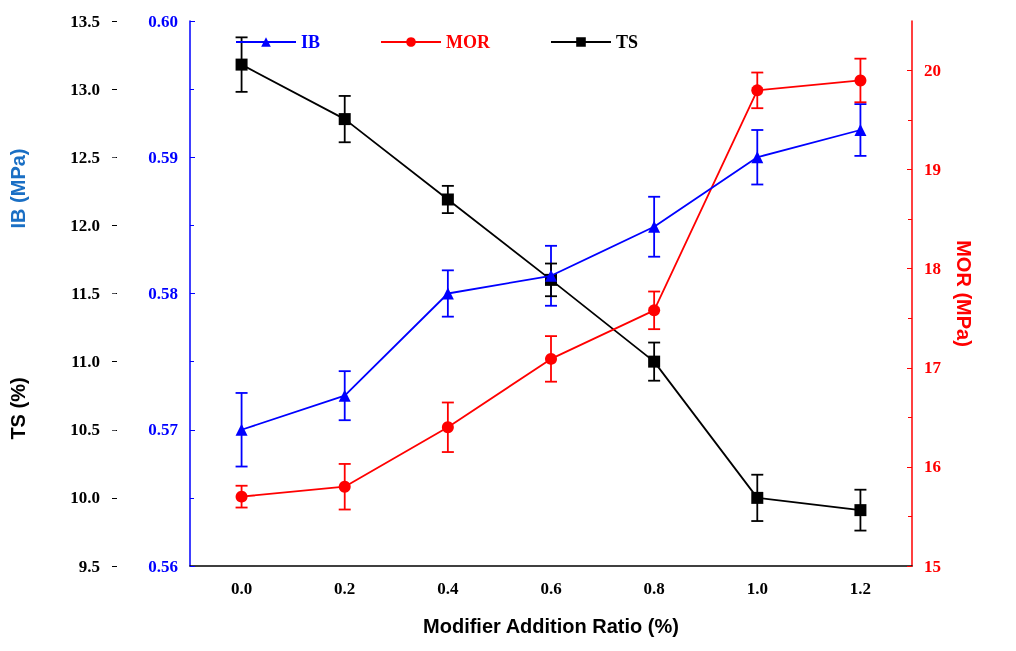 This screenshot has height=651, width=1016. What do you see at coordinates (163, 566) in the screenshot?
I see `y3-tick-label: 0.56` at bounding box center [163, 566].